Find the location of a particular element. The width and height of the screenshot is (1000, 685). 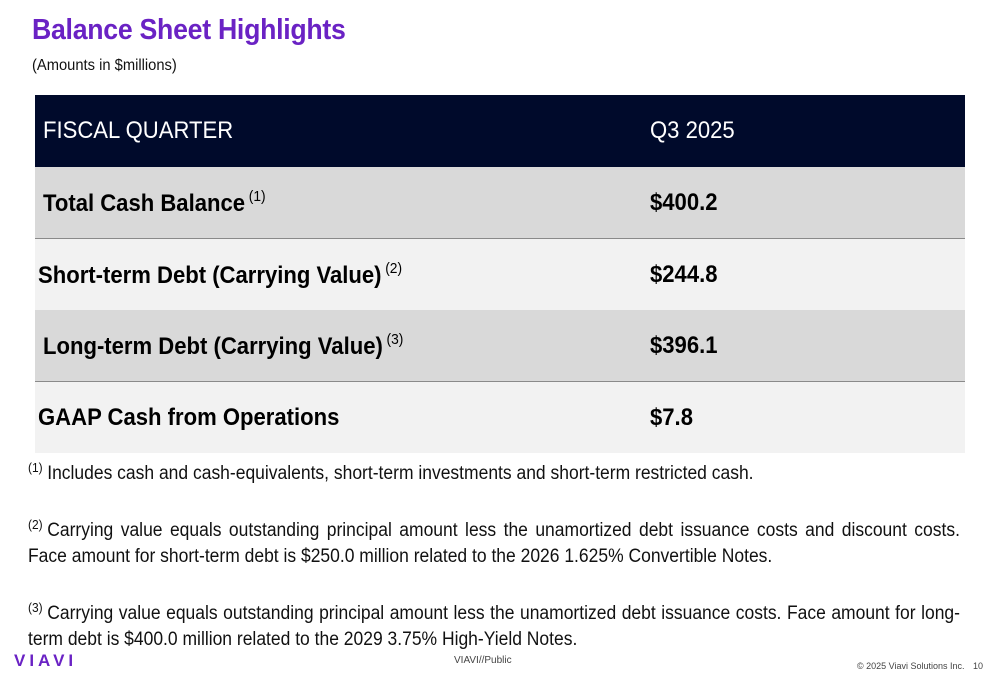

copyright-text: © 2025 Viavi Solutions Inc. is located at coordinates (911, 666).